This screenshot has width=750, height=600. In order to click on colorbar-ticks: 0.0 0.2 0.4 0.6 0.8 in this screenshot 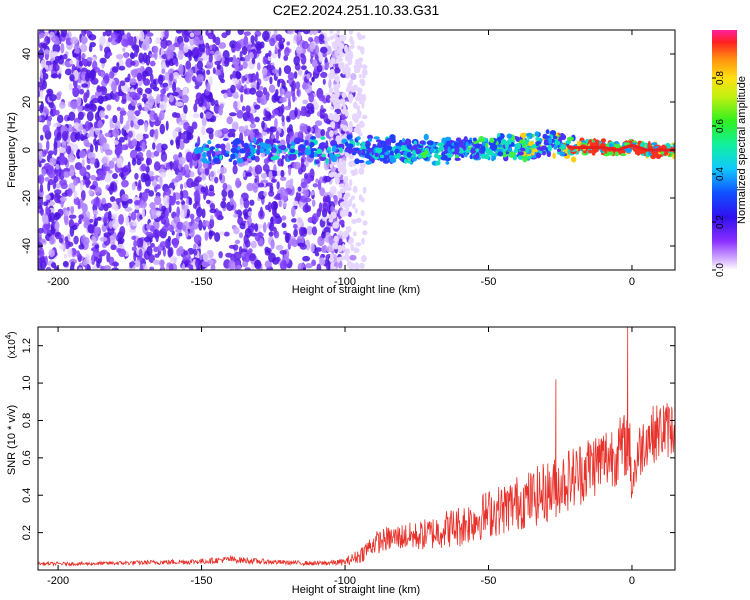, I will do `click(719, 174)`.